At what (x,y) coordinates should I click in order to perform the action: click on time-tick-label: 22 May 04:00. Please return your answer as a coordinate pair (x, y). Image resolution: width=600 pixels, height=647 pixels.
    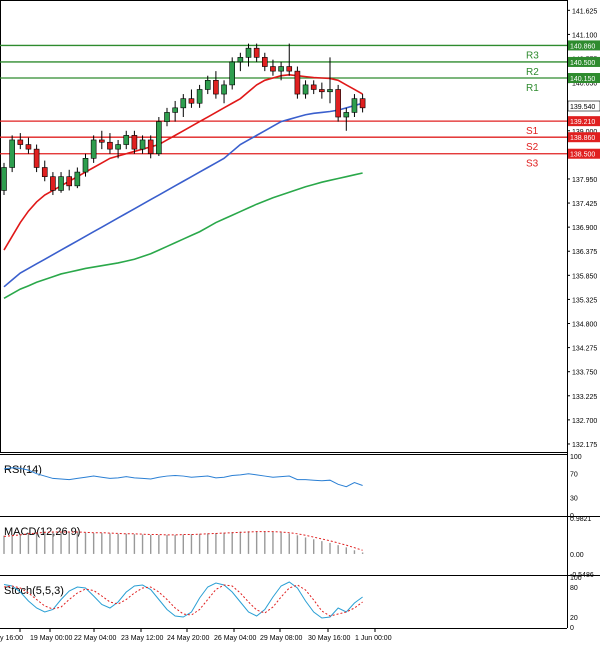
    Looking at the image, I should click on (95, 638).